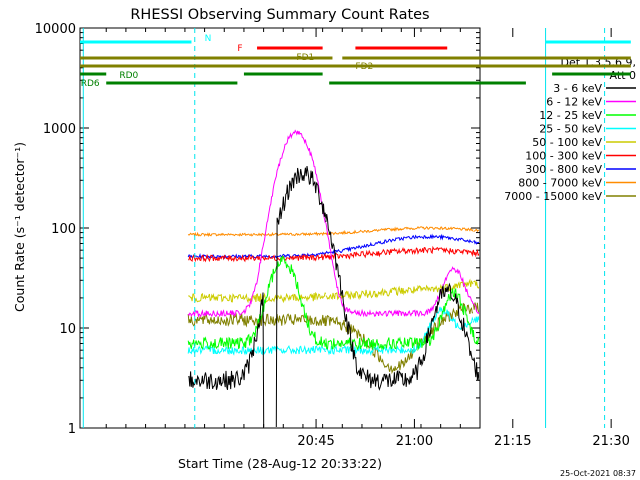 The width and height of the screenshot is (640, 480). What do you see at coordinates (55, 29) in the screenshot?
I see `y-tick-label: 10000` at bounding box center [55, 29].